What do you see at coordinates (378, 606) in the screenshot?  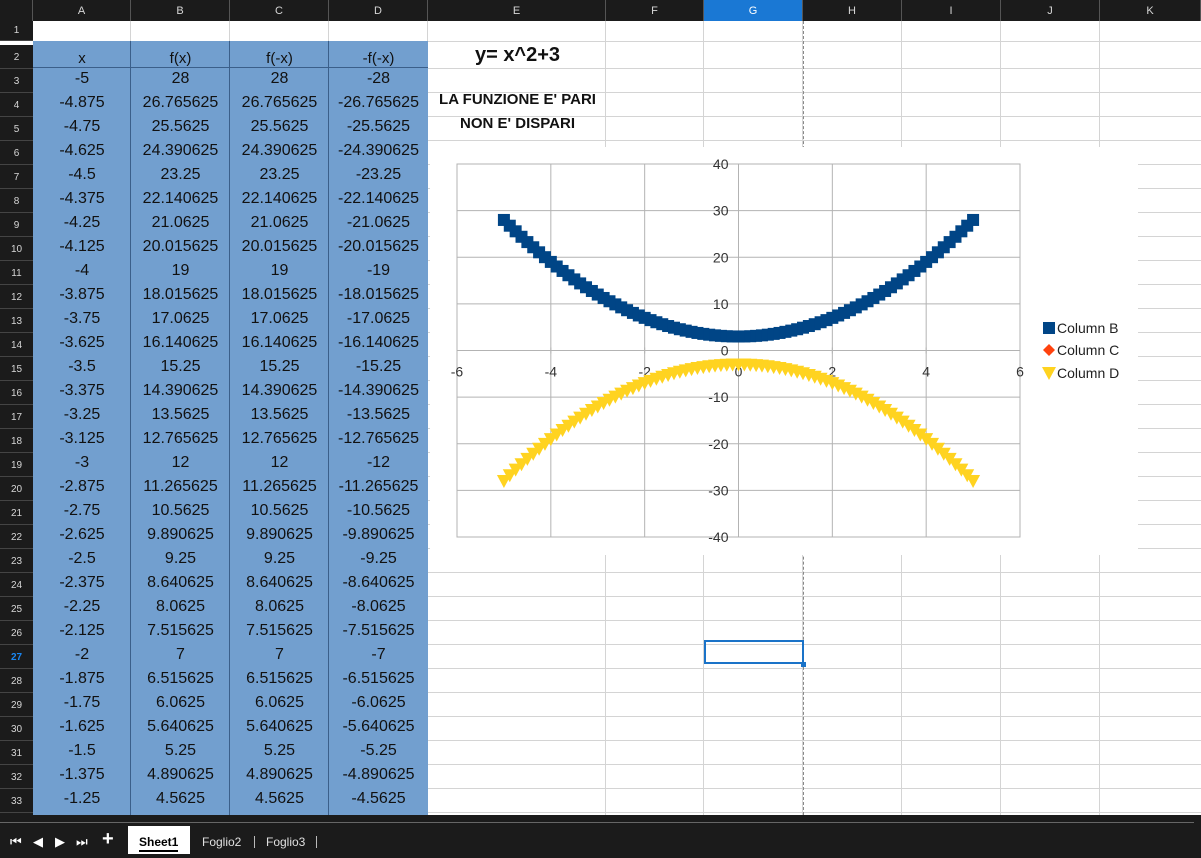 I see `table-cell: -8.0625` at bounding box center [378, 606].